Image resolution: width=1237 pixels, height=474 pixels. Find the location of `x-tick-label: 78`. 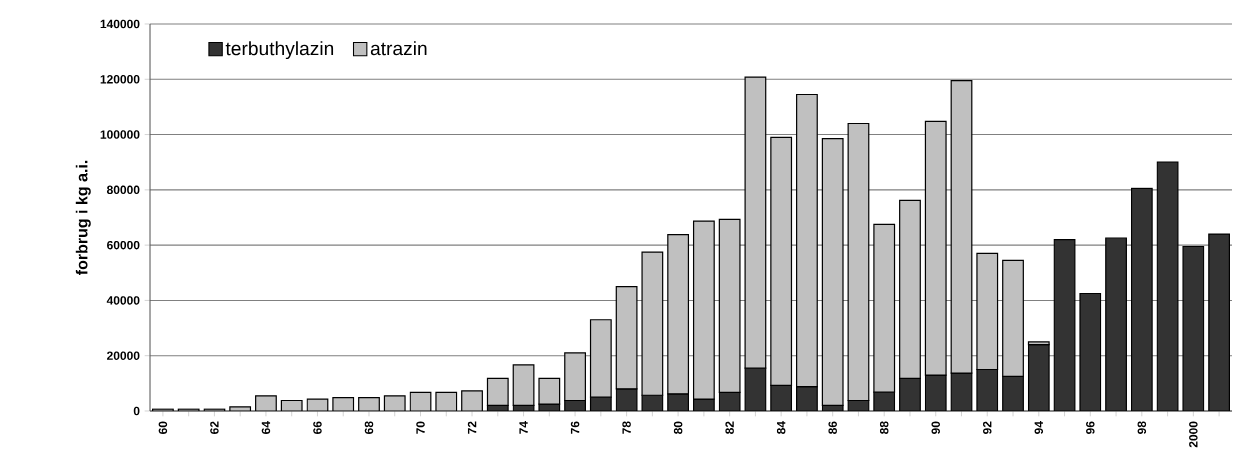

x-tick-label: 78 is located at coordinates (626, 427).